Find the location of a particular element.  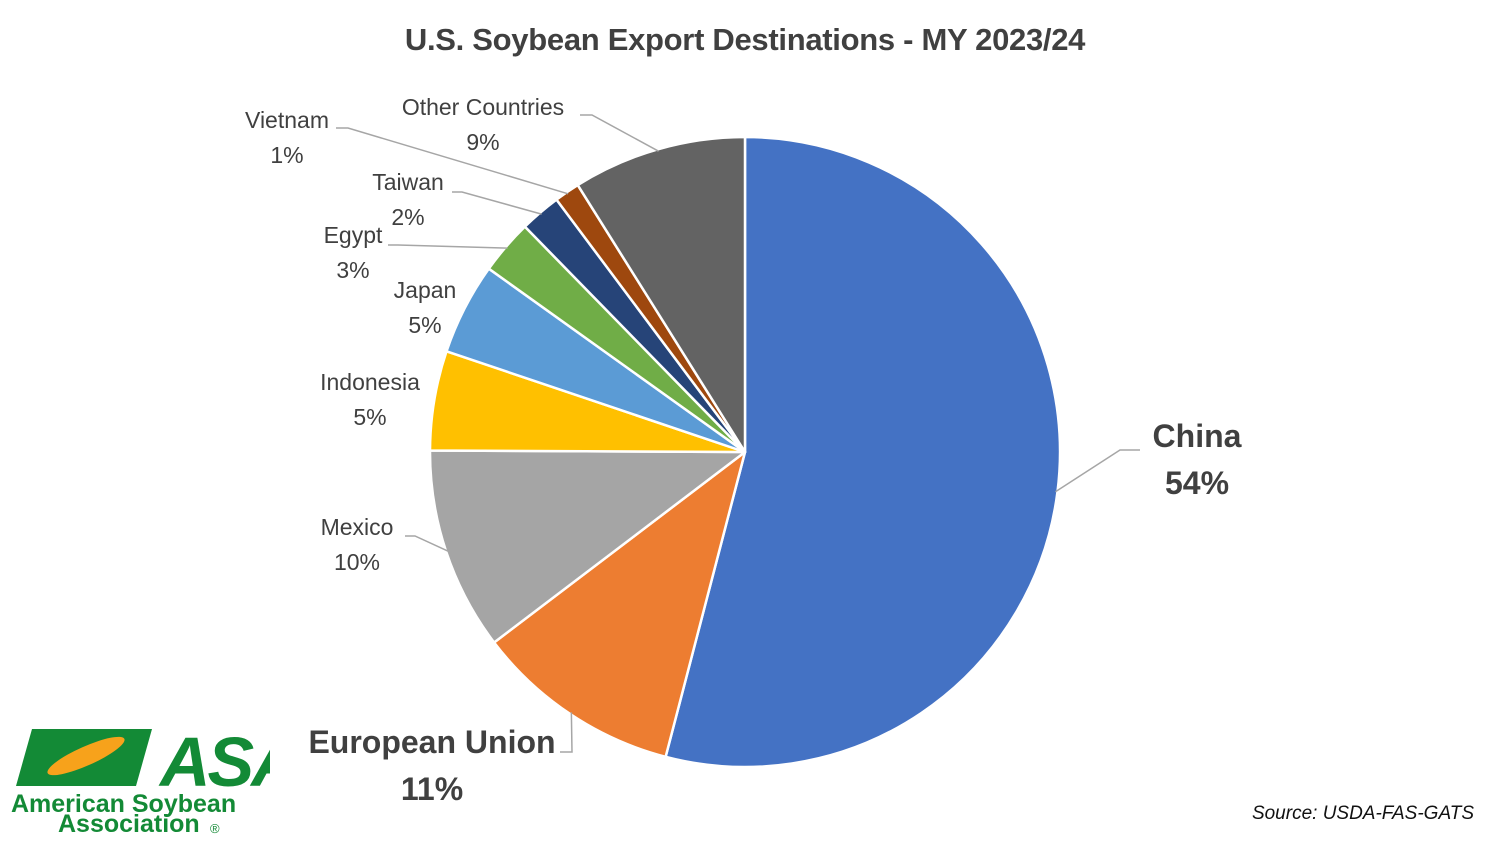

slice-label-japan: Japan is located at coordinates (425, 290).